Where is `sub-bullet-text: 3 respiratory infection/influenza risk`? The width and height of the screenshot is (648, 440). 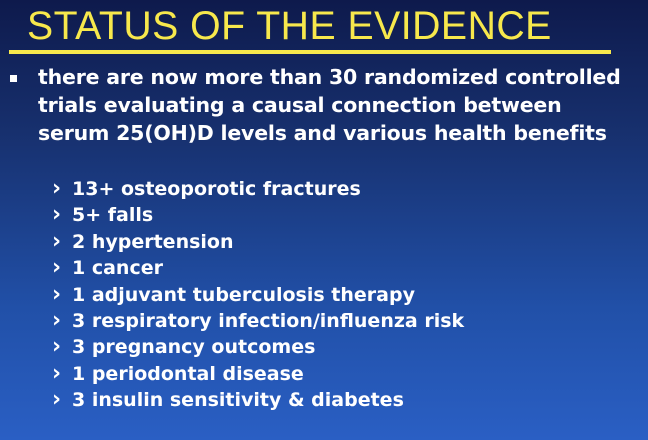
sub-bullet-text: 3 respiratory infection/influenza risk is located at coordinates (268, 321).